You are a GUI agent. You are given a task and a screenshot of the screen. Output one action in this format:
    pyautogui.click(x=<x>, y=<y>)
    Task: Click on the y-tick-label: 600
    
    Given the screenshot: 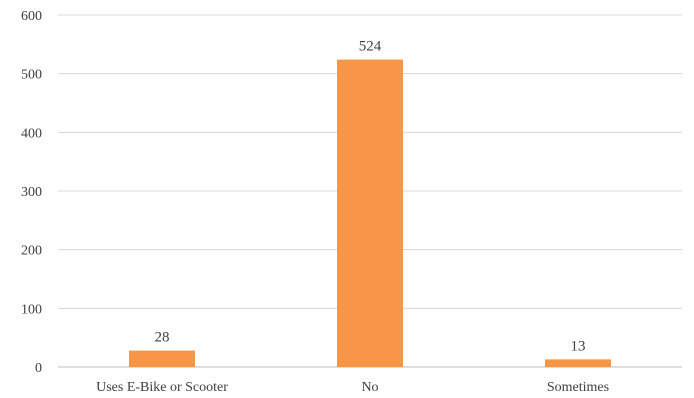 What is the action you would take?
    pyautogui.click(x=31, y=16)
    